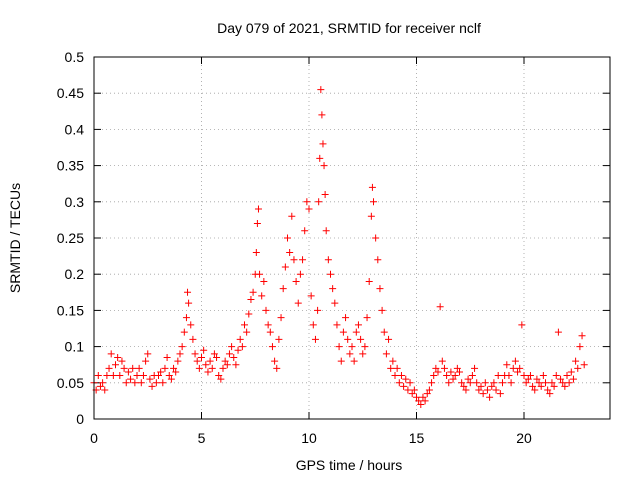 The width and height of the screenshot is (640, 480). I want to click on y-axis-label: SRMTID / TECUs, so click(15, 238).